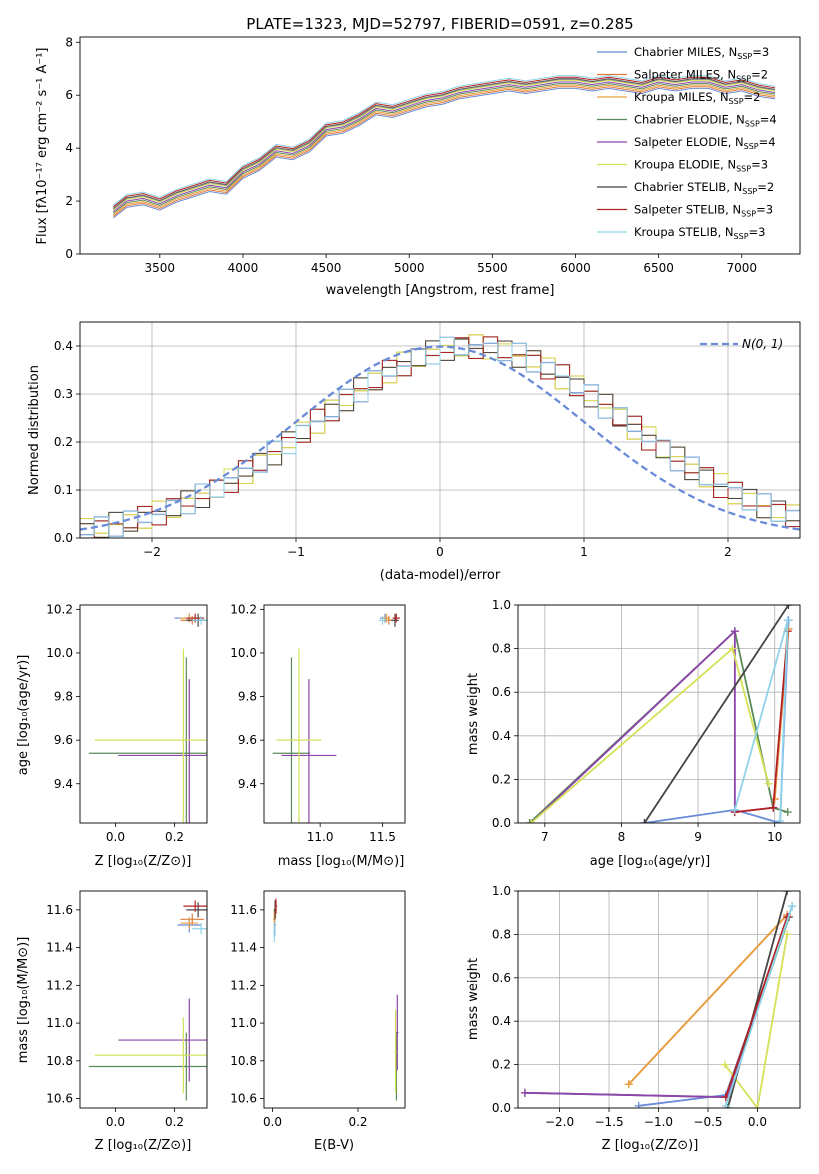 The image size is (819, 1174). Describe the element at coordinates (688, 187) in the screenshot. I see `legend-label-text: Chabrier STELIB, N` at that location.